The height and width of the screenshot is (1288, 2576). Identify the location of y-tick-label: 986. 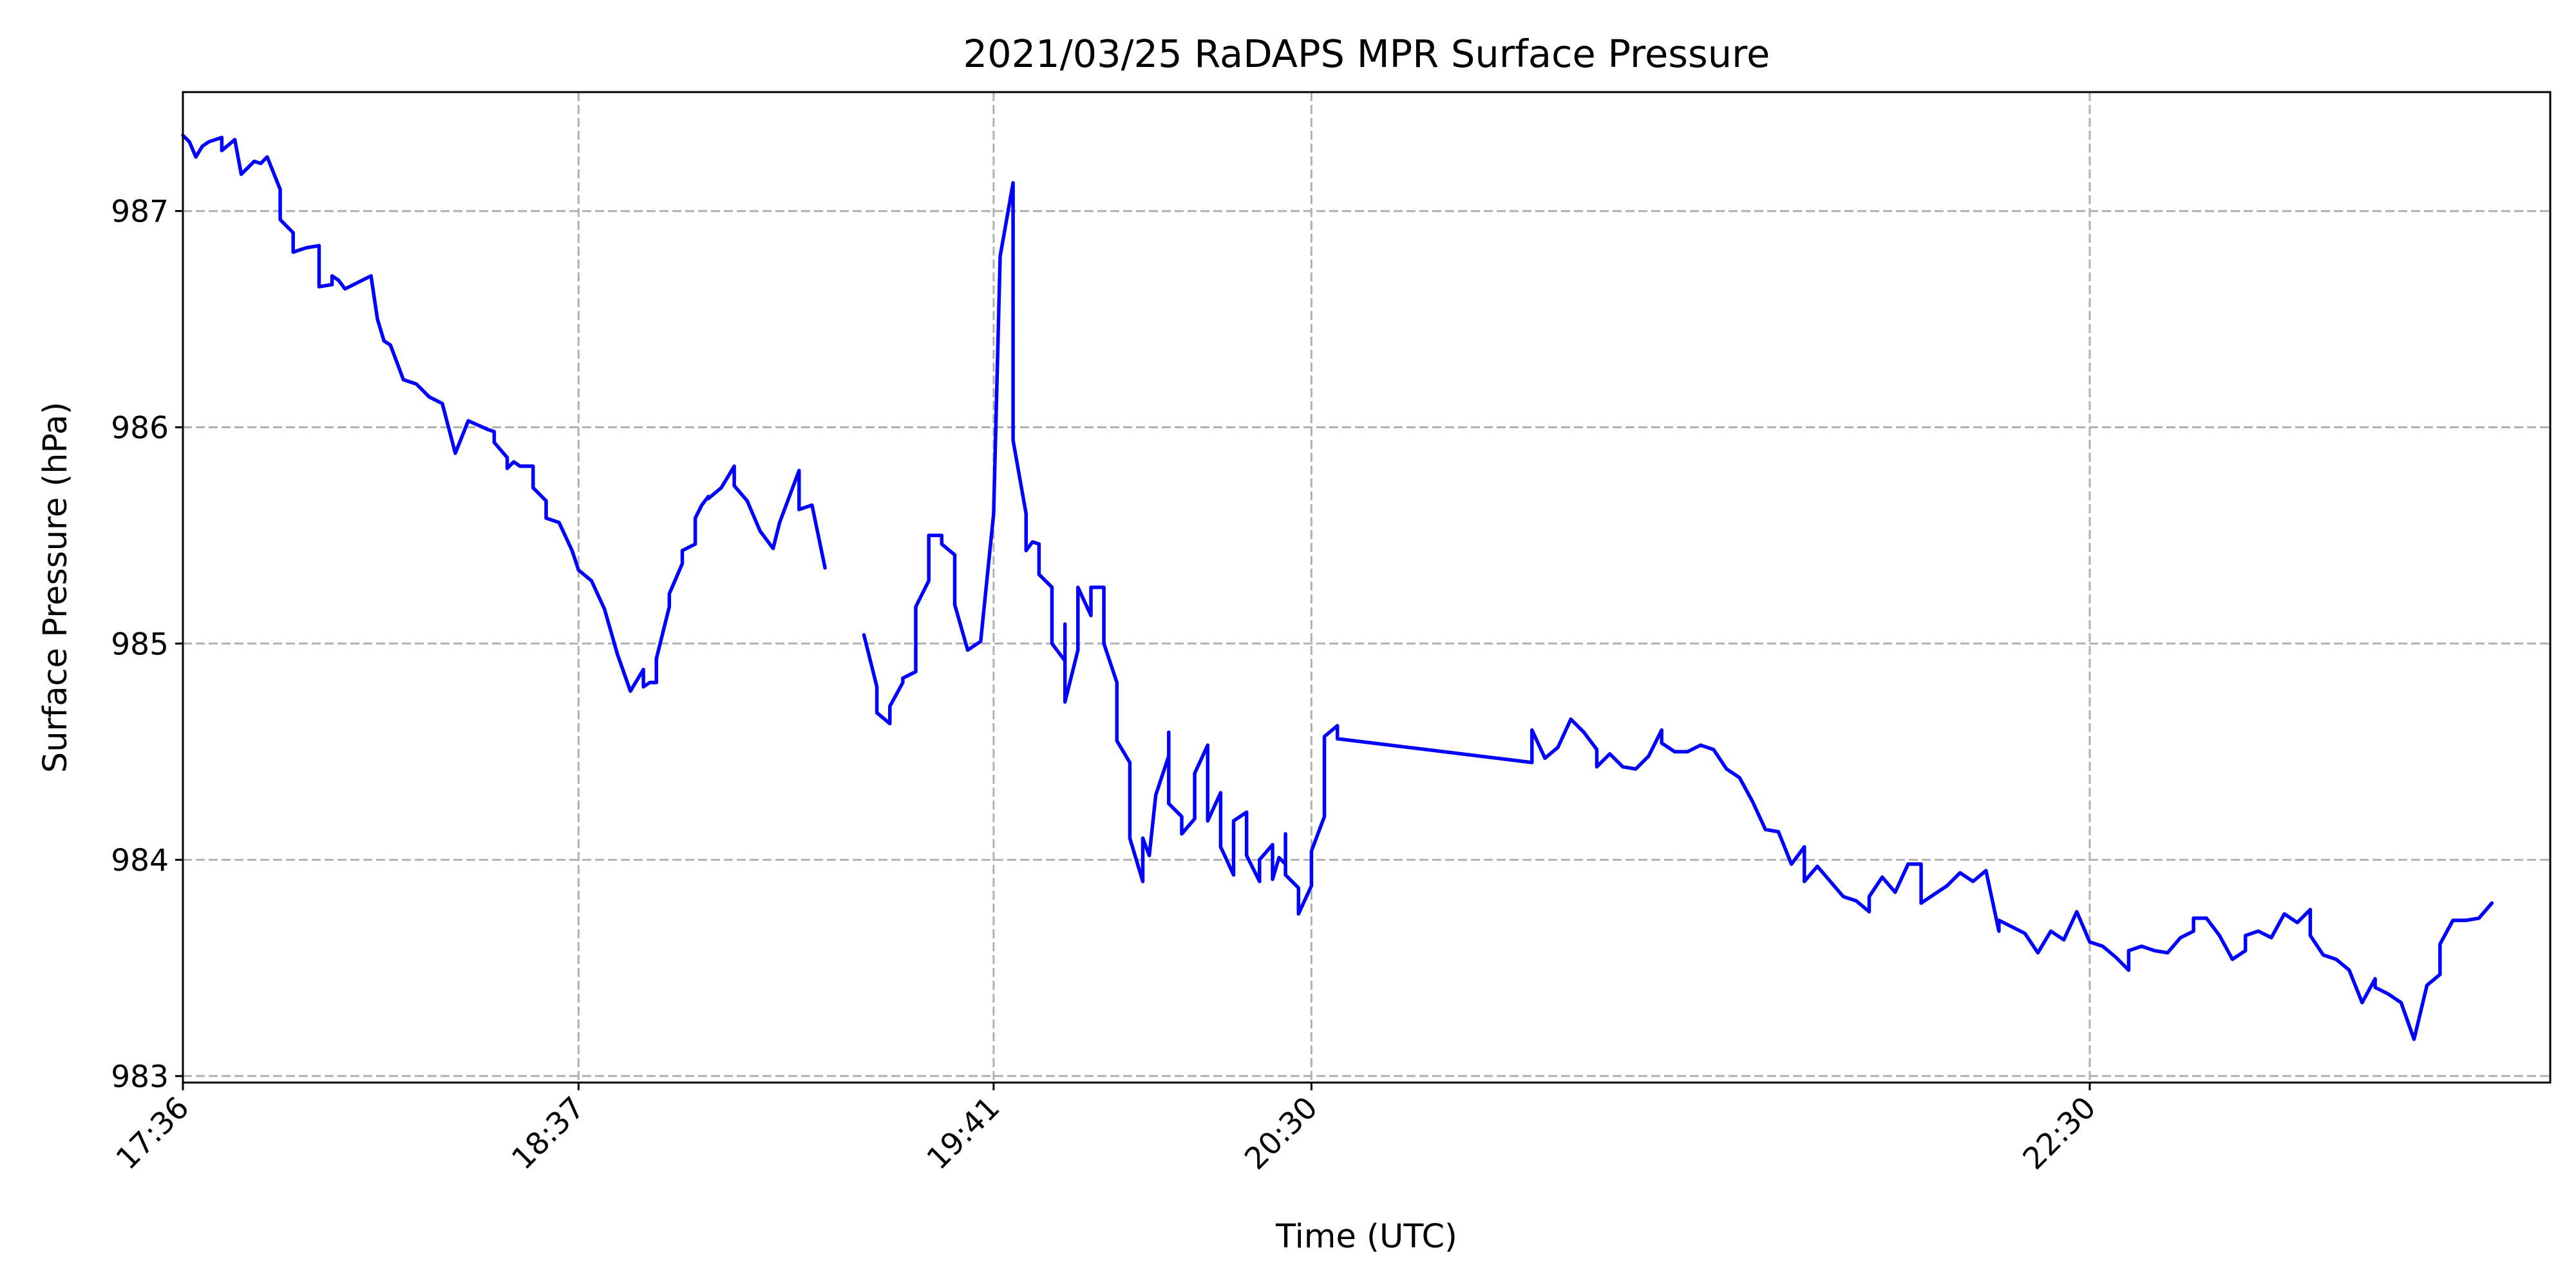
(140, 429).